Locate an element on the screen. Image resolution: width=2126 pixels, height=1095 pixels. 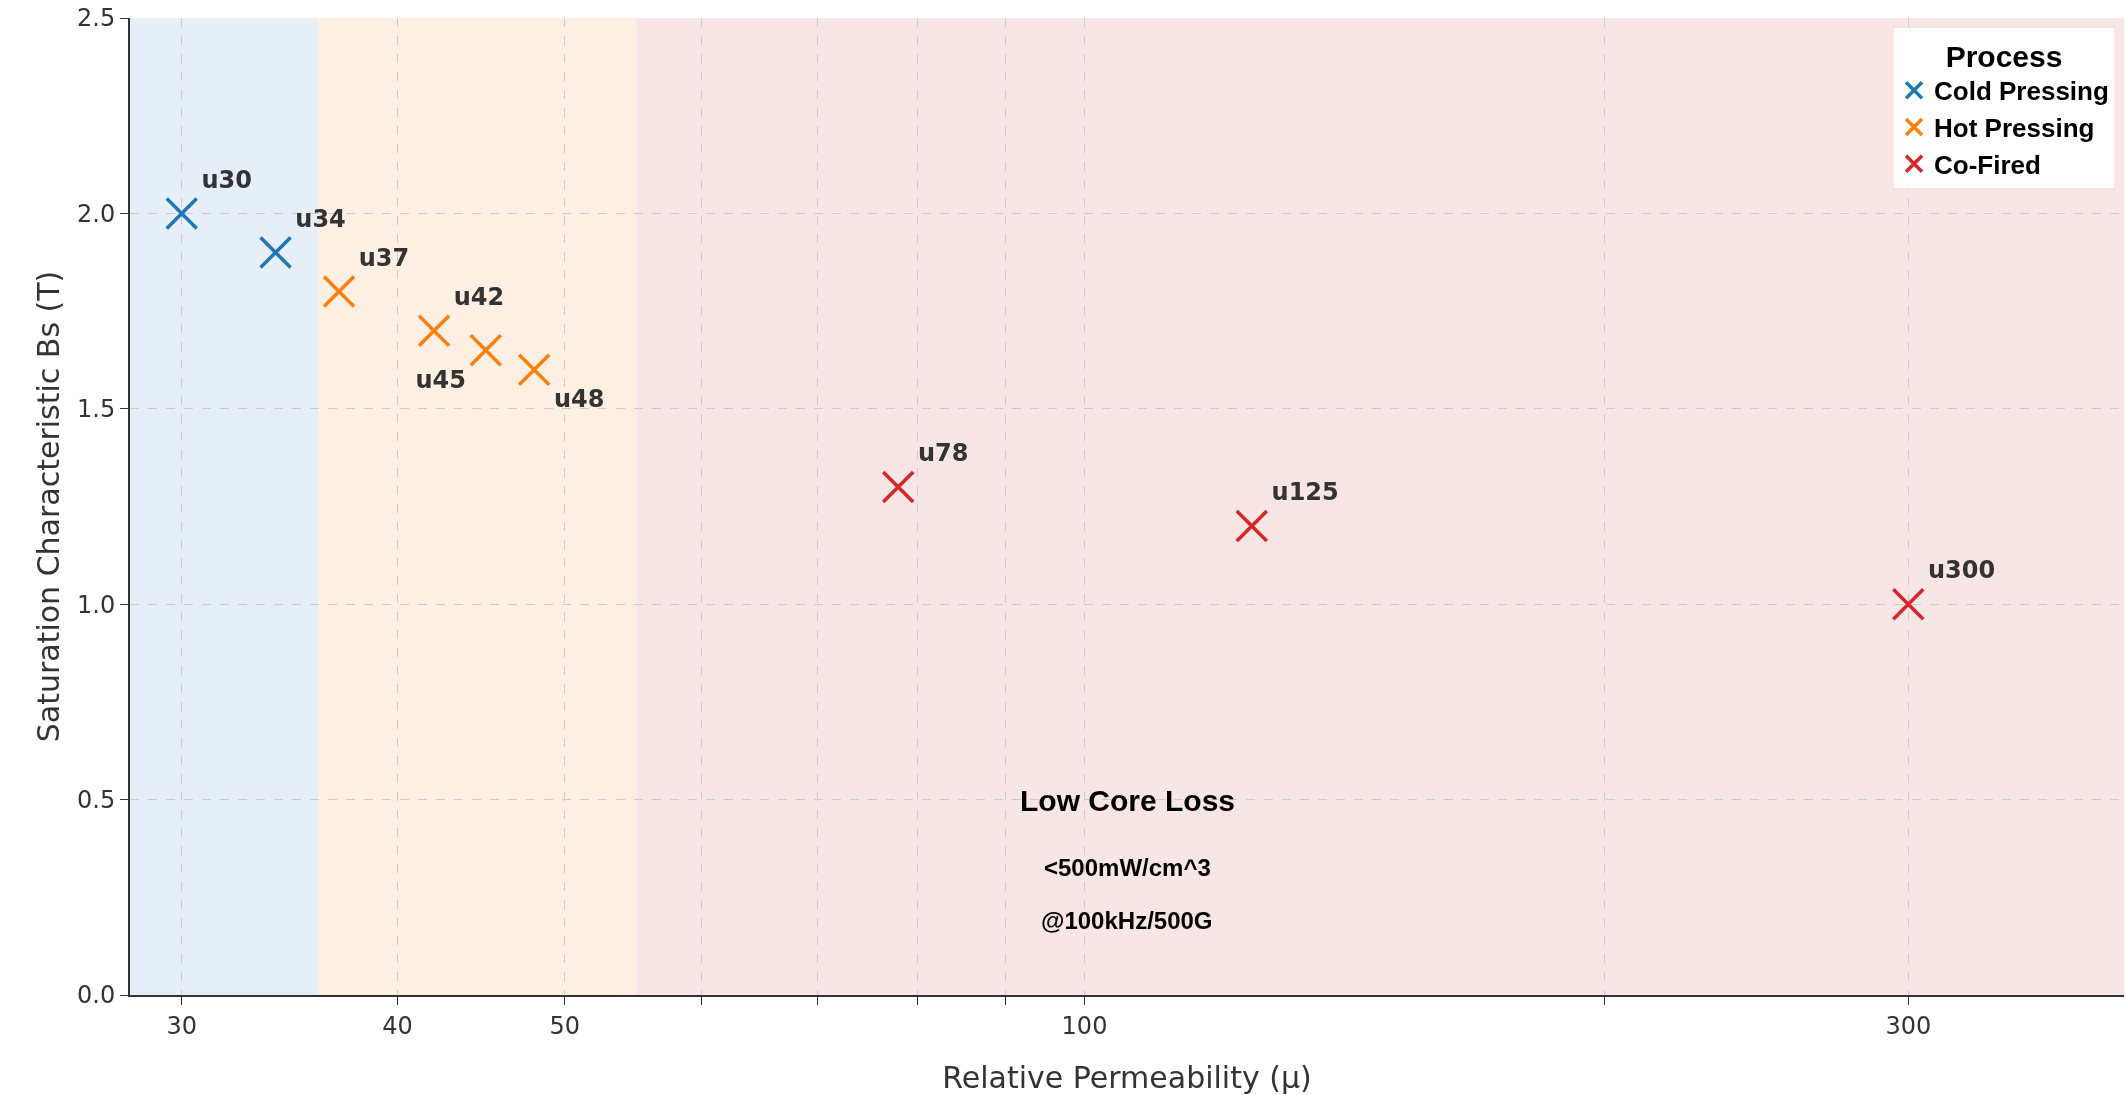
data-label: u48 is located at coordinates (579, 399).